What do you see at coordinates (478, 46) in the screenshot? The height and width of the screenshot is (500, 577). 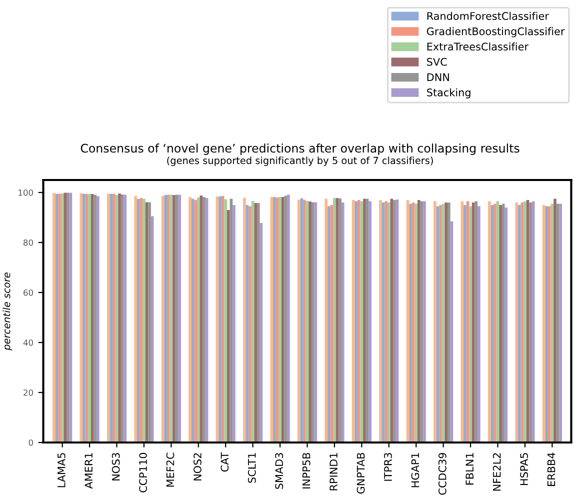 I see `legend-label: ExtraTreesClassifier` at bounding box center [478, 46].